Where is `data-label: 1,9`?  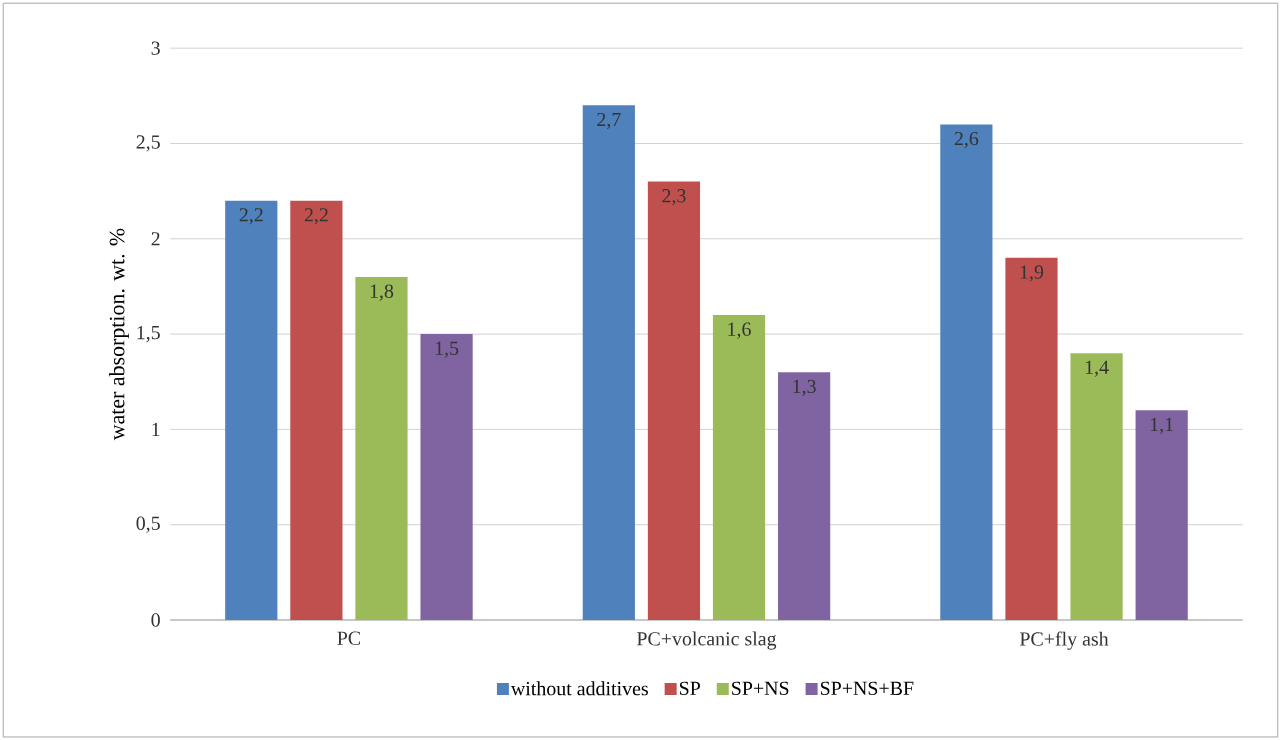
data-label: 1,9 is located at coordinates (1032, 273).